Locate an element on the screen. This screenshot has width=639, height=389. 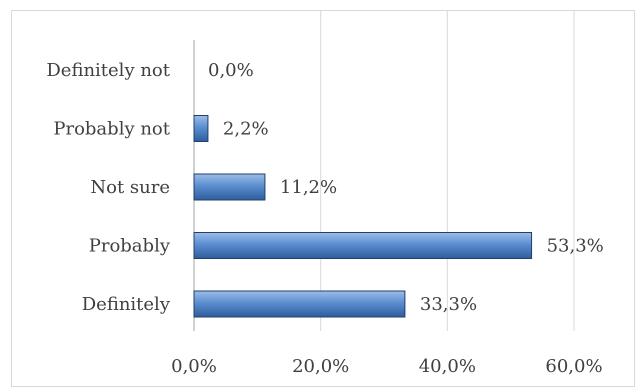
data-label: 0,0% is located at coordinates (231, 70).